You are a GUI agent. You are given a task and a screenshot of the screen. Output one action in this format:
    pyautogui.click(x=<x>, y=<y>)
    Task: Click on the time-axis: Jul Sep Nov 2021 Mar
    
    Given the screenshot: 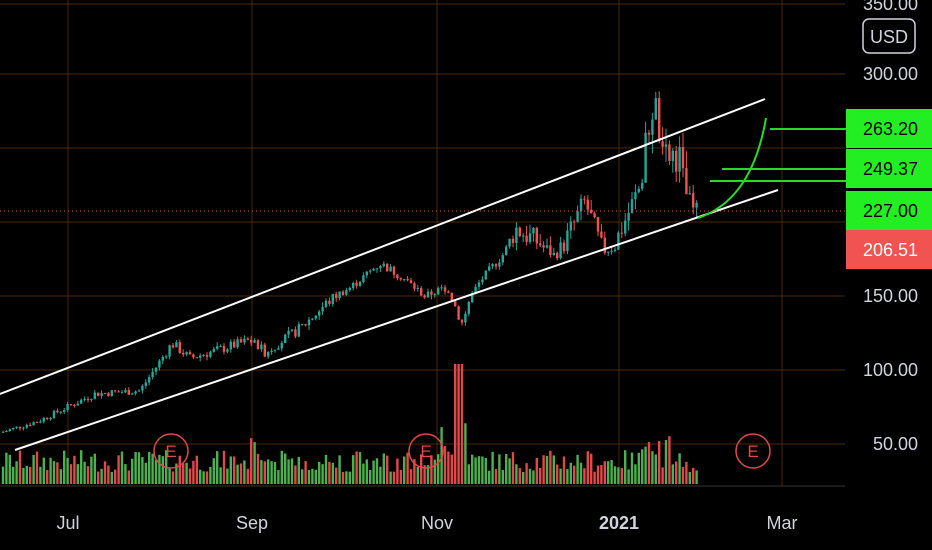 What is the action you would take?
    pyautogui.click(x=426, y=523)
    